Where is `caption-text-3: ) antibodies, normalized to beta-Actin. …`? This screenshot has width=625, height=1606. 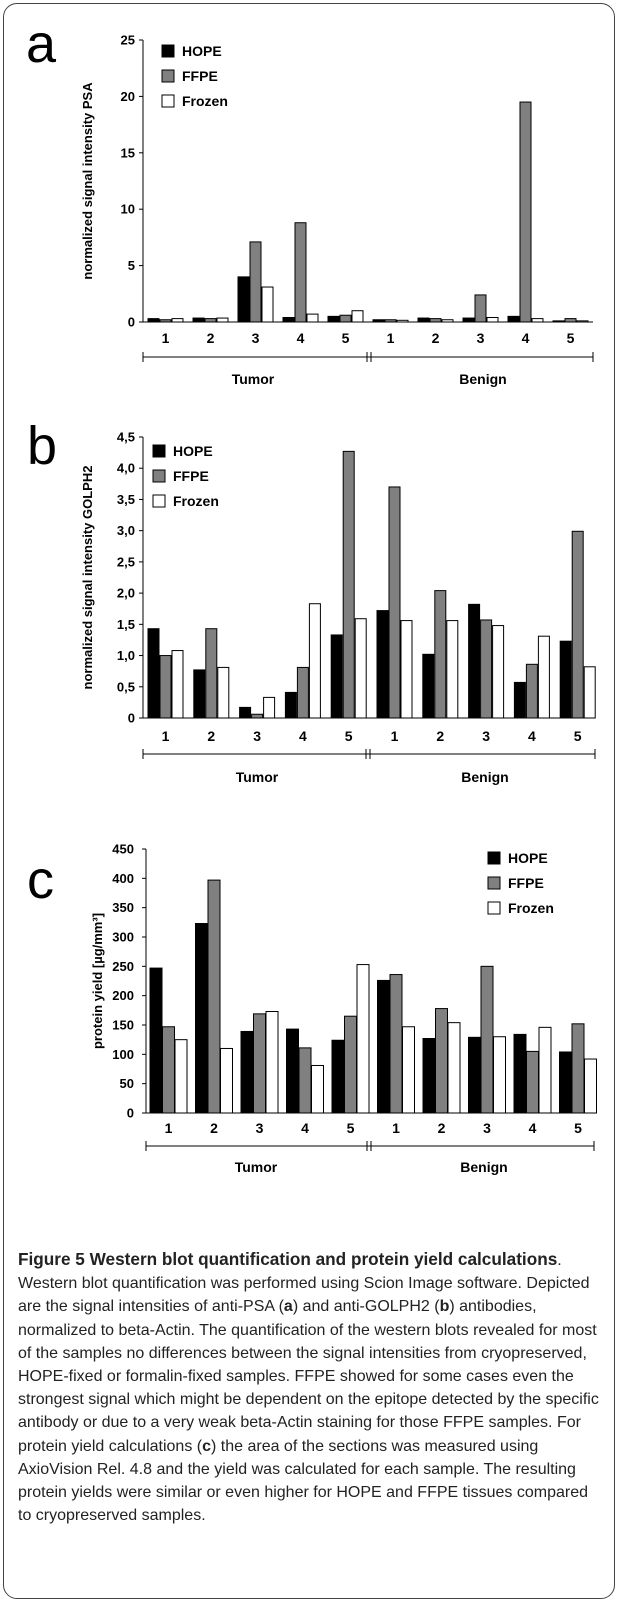 caption-text-3: ) antibodies, normalized to beta-Actin. … is located at coordinates (308, 1376).